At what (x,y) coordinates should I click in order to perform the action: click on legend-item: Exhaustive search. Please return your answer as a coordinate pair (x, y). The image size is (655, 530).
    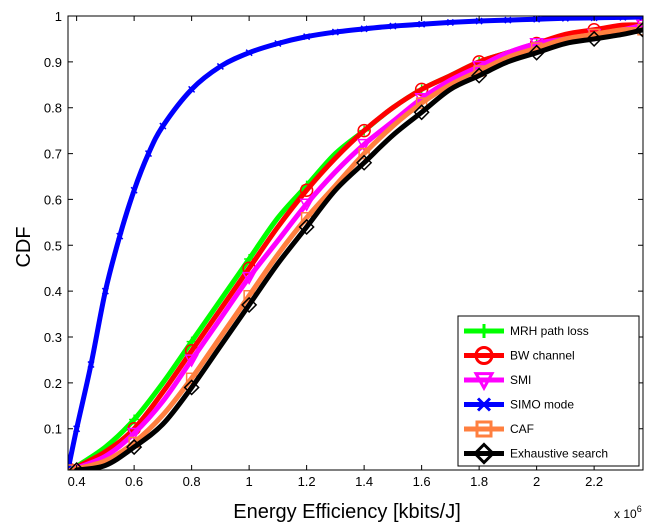
    Looking at the image, I should click on (536, 453).